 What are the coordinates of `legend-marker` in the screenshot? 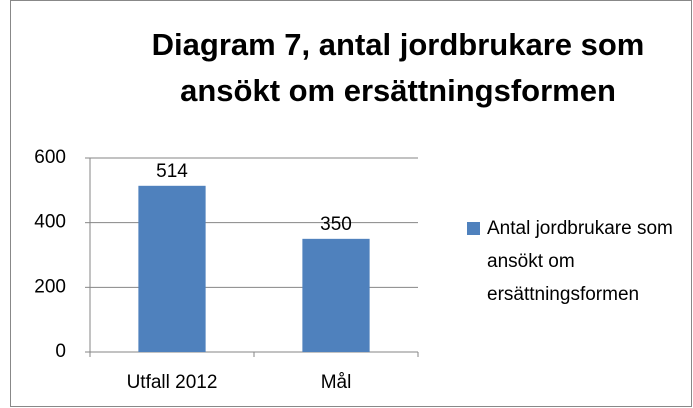 It's located at (473, 228).